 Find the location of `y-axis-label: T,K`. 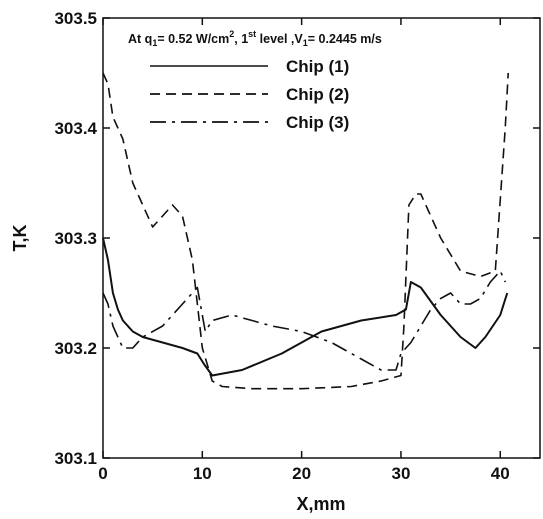

y-axis-label: T,K is located at coordinates (20, 237).